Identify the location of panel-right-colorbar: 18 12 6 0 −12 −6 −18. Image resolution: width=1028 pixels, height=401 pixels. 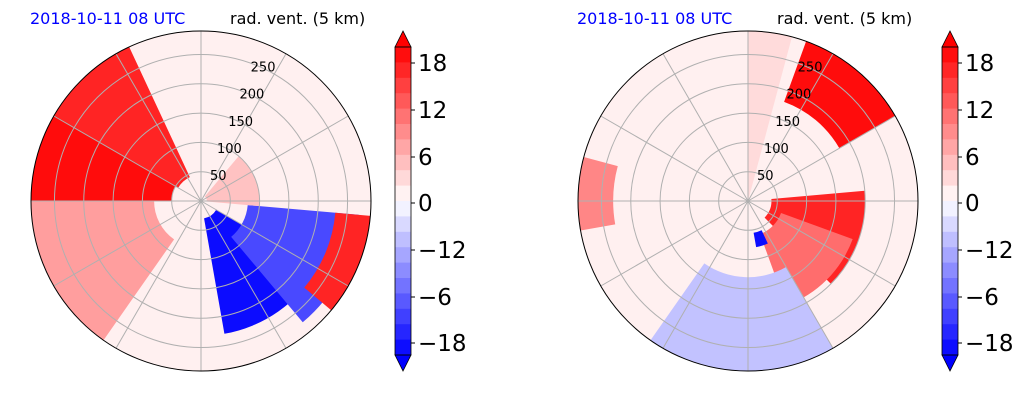
(977, 201).